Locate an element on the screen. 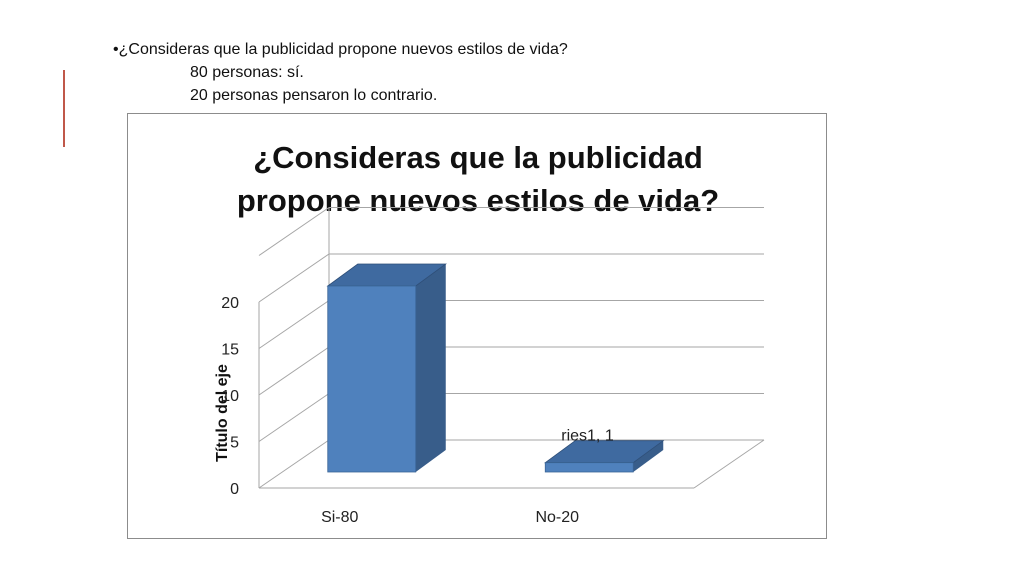 The height and width of the screenshot is (576, 1024). y-tick-label-15: 15 is located at coordinates (230, 350).